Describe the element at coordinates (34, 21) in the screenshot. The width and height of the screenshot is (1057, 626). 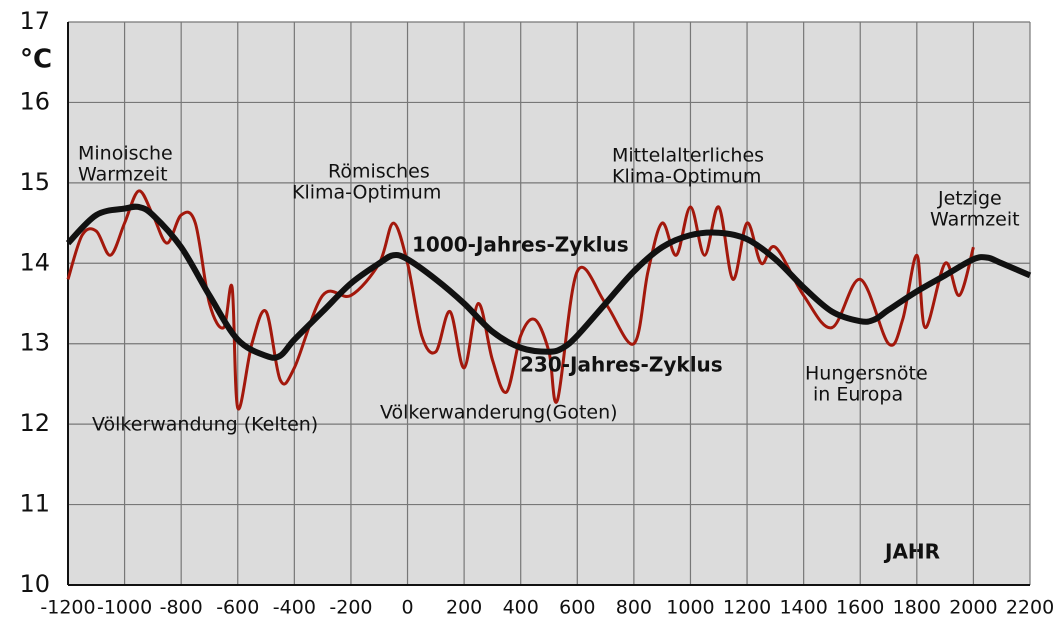
I see `y-tick-label: 17` at that location.